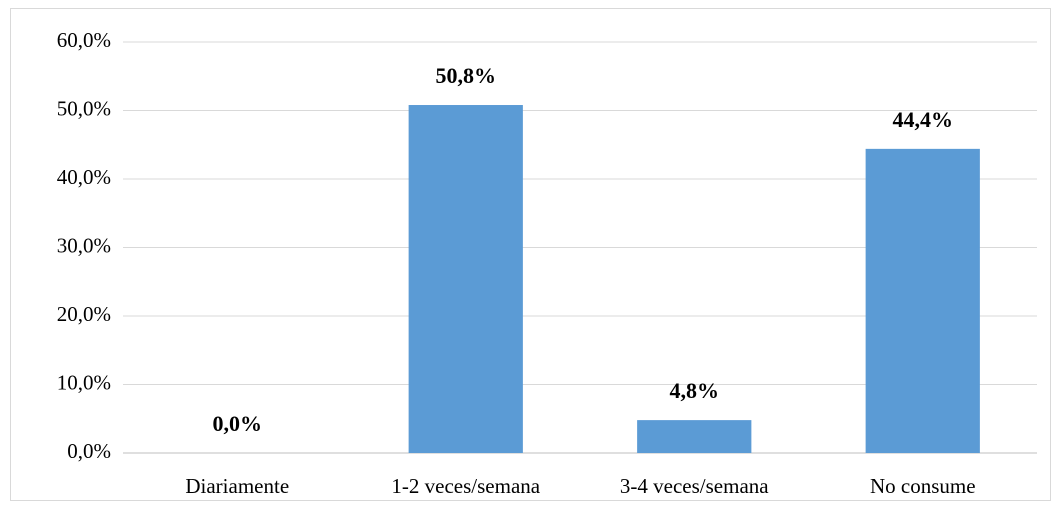 The height and width of the screenshot is (508, 1060). What do you see at coordinates (695, 390) in the screenshot?
I see `value-label: 4,8%` at bounding box center [695, 390].